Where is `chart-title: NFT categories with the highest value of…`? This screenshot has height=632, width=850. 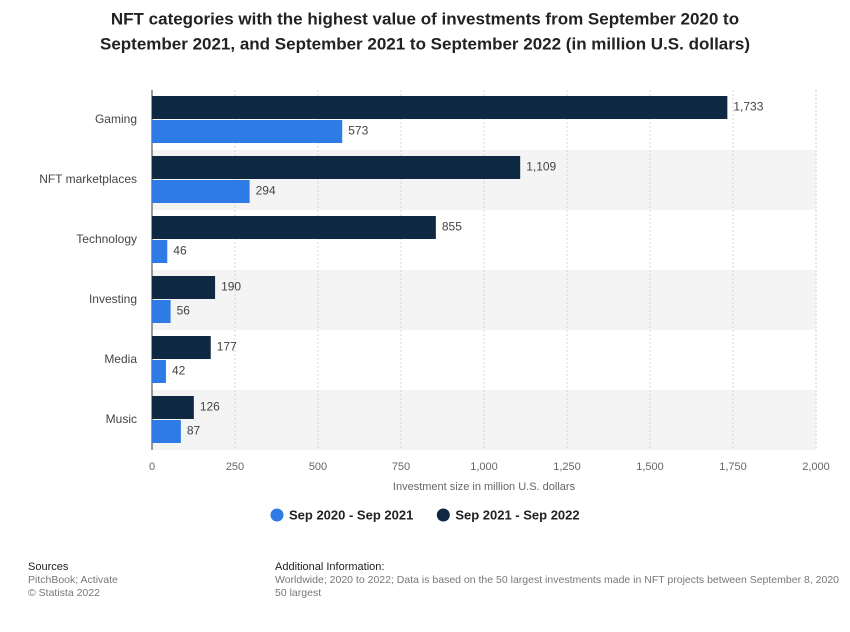 chart-title: NFT categories with the highest value of… is located at coordinates (425, 18).